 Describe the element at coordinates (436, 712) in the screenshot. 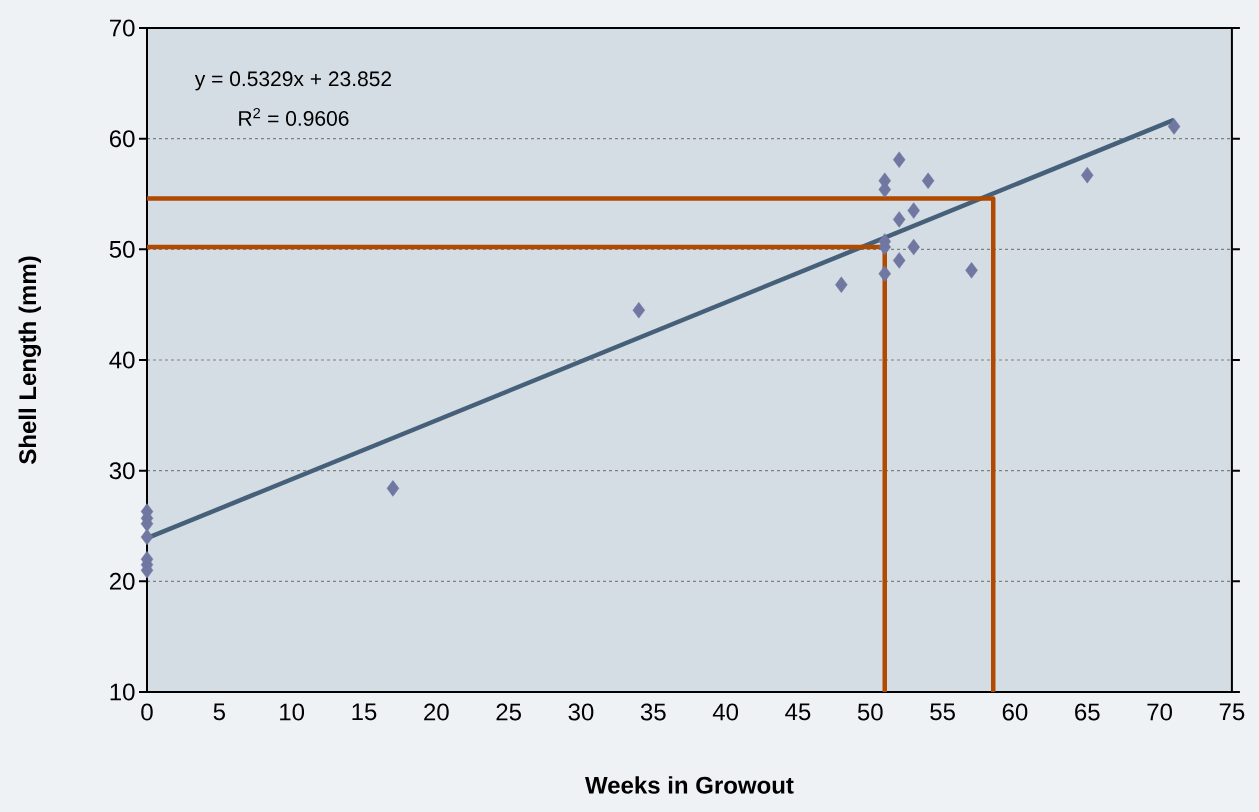

I see `x-tick-label: 20` at that location.